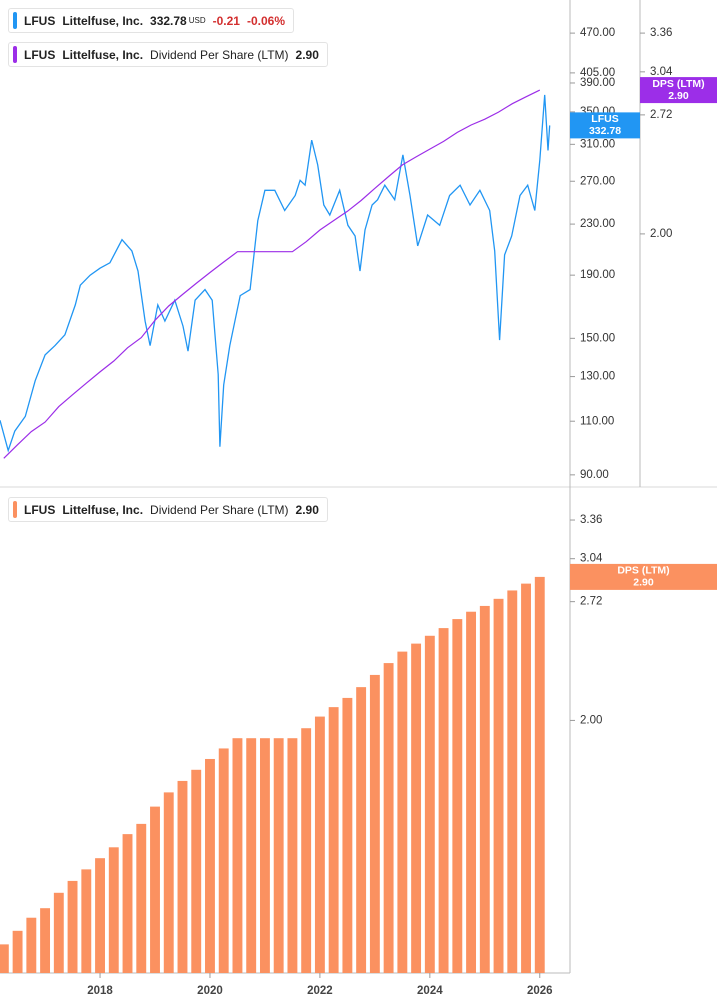 The image size is (717, 1005). What do you see at coordinates (430, 991) in the screenshot?
I see `x-tick-label: 2024` at bounding box center [430, 991].